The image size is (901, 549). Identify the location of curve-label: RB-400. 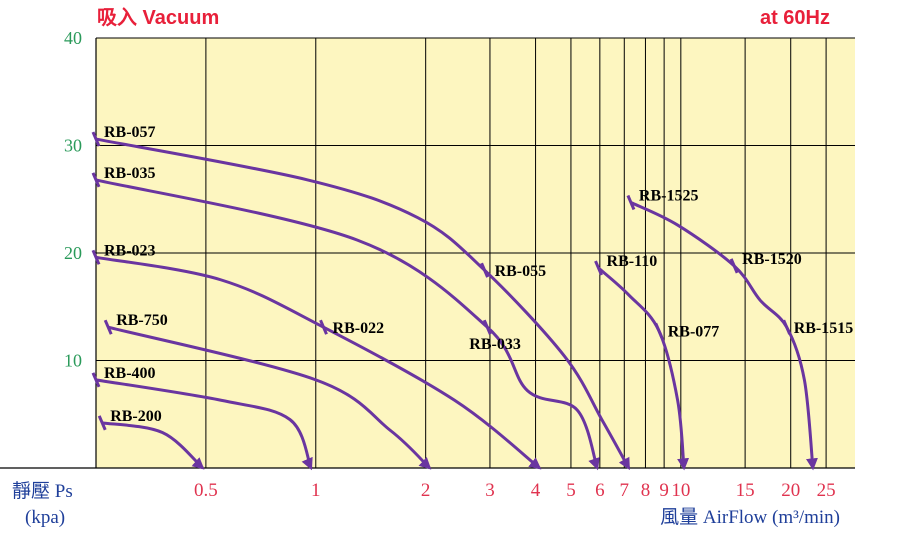
(130, 373).